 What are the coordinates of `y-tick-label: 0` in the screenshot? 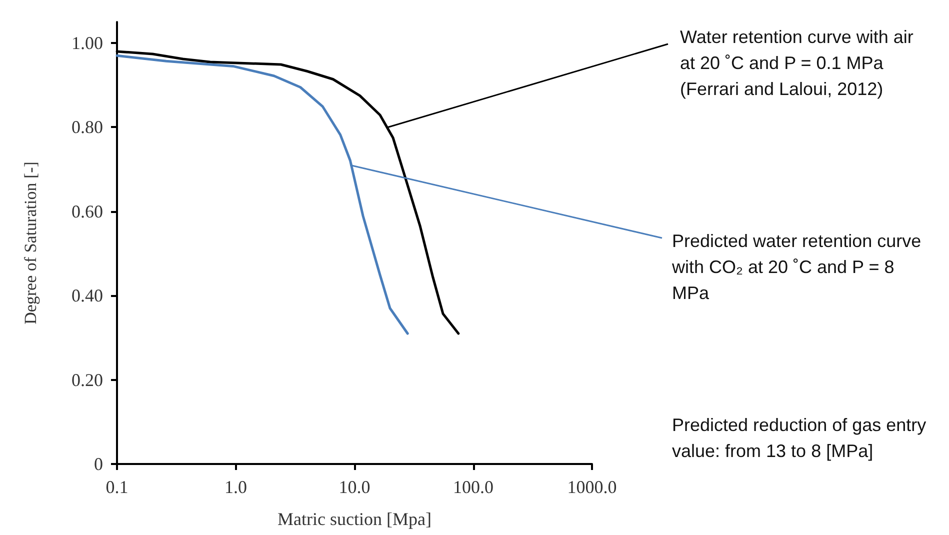 It's located at (98, 464).